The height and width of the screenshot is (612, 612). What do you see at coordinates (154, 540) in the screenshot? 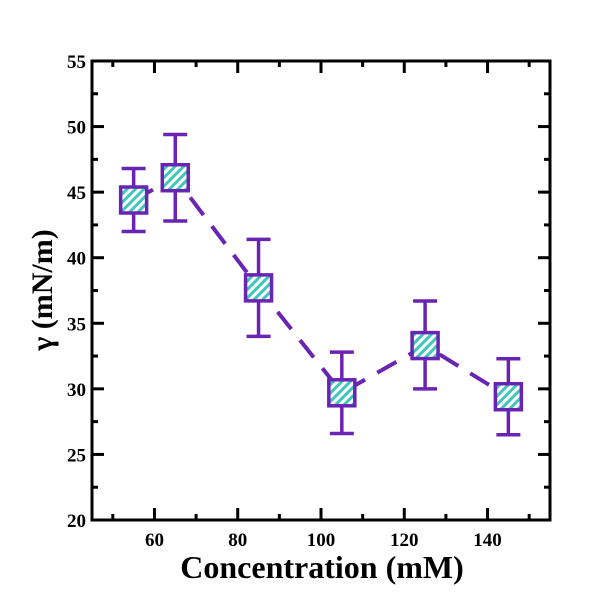
I see `x-tick-label: 60` at bounding box center [154, 540].